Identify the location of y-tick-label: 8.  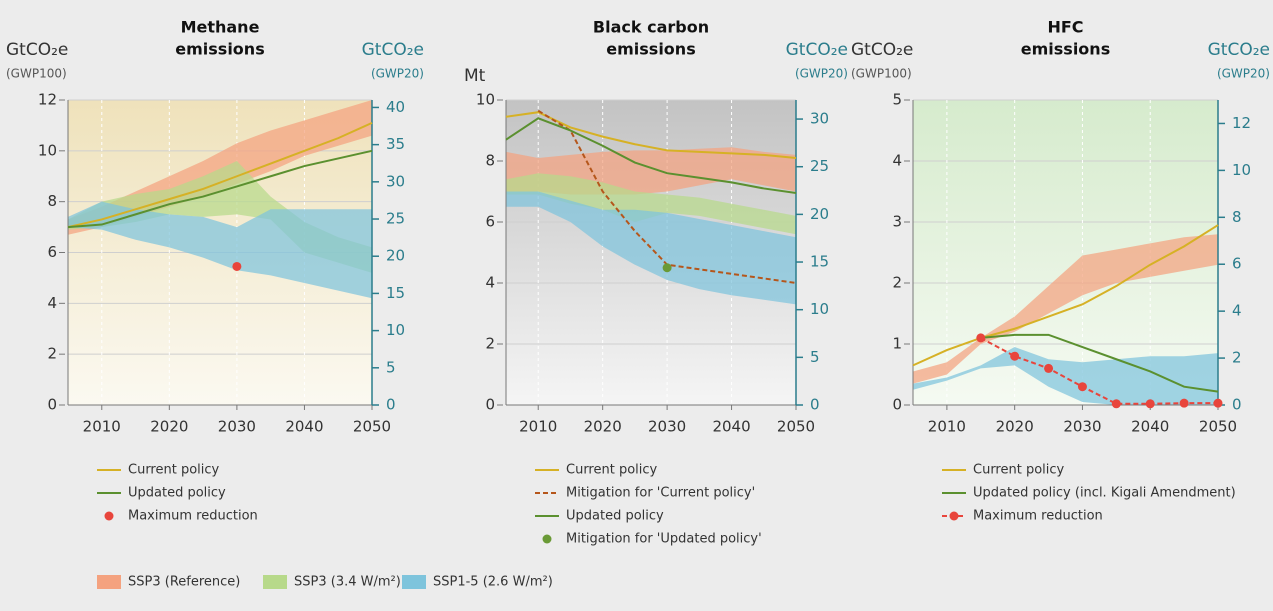
(52, 201).